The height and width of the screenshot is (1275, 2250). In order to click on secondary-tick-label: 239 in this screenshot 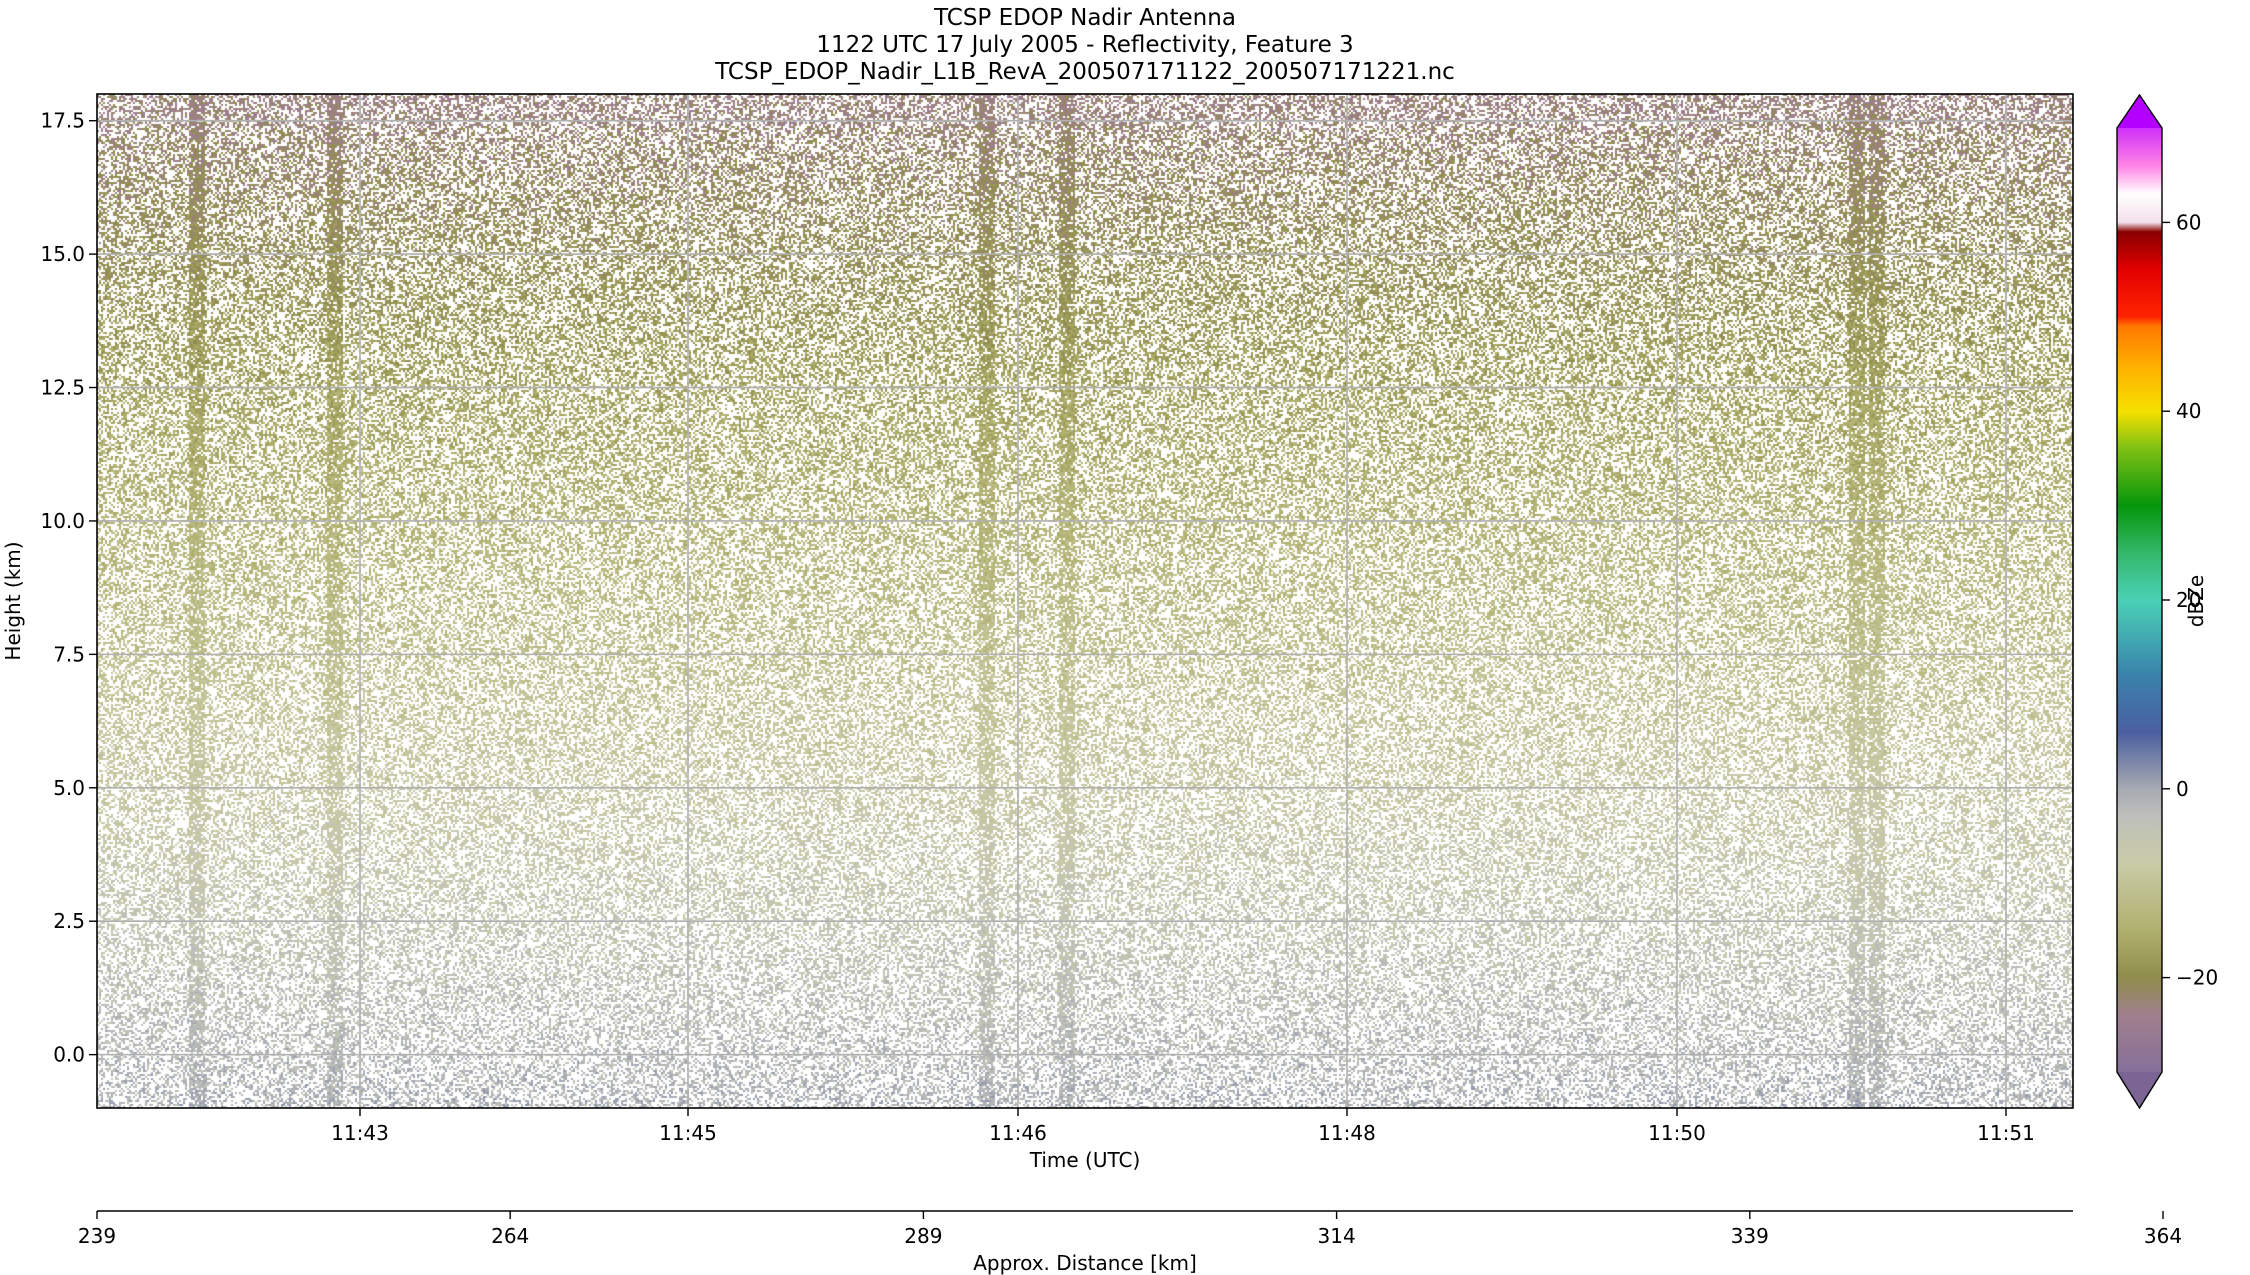, I will do `click(97, 1236)`.